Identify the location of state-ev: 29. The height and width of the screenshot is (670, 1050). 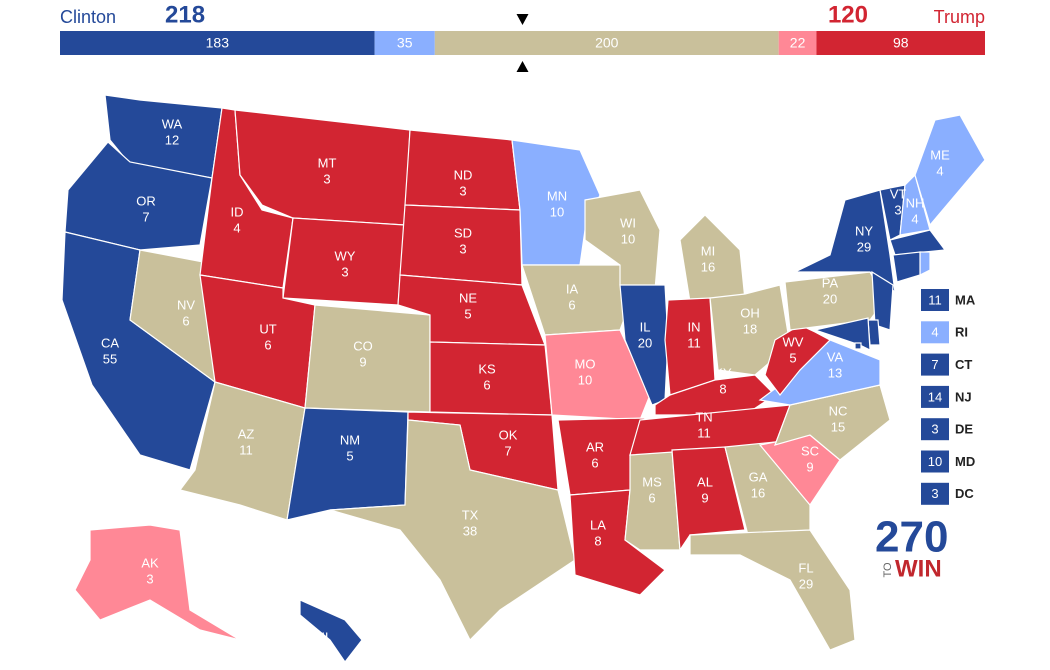
(864, 246).